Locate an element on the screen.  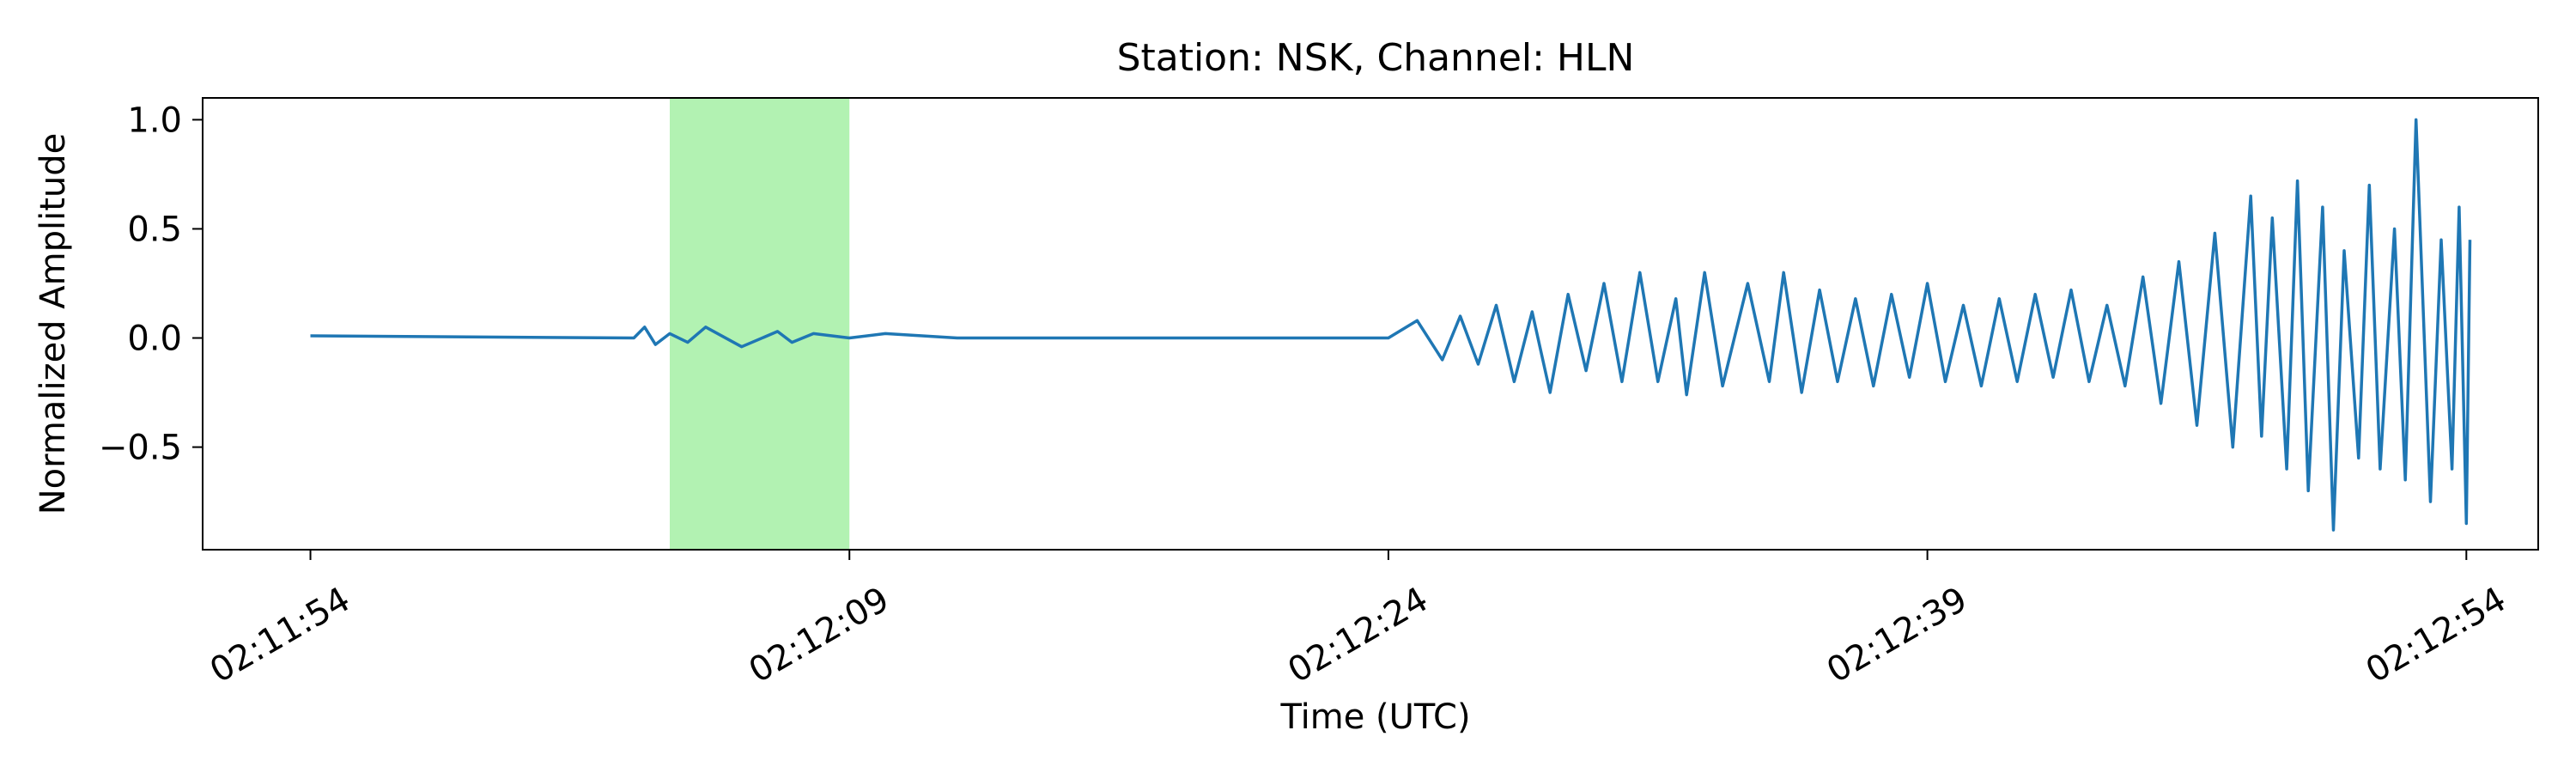
y-axis-label: Normalized Amplitude is located at coordinates (53, 324).